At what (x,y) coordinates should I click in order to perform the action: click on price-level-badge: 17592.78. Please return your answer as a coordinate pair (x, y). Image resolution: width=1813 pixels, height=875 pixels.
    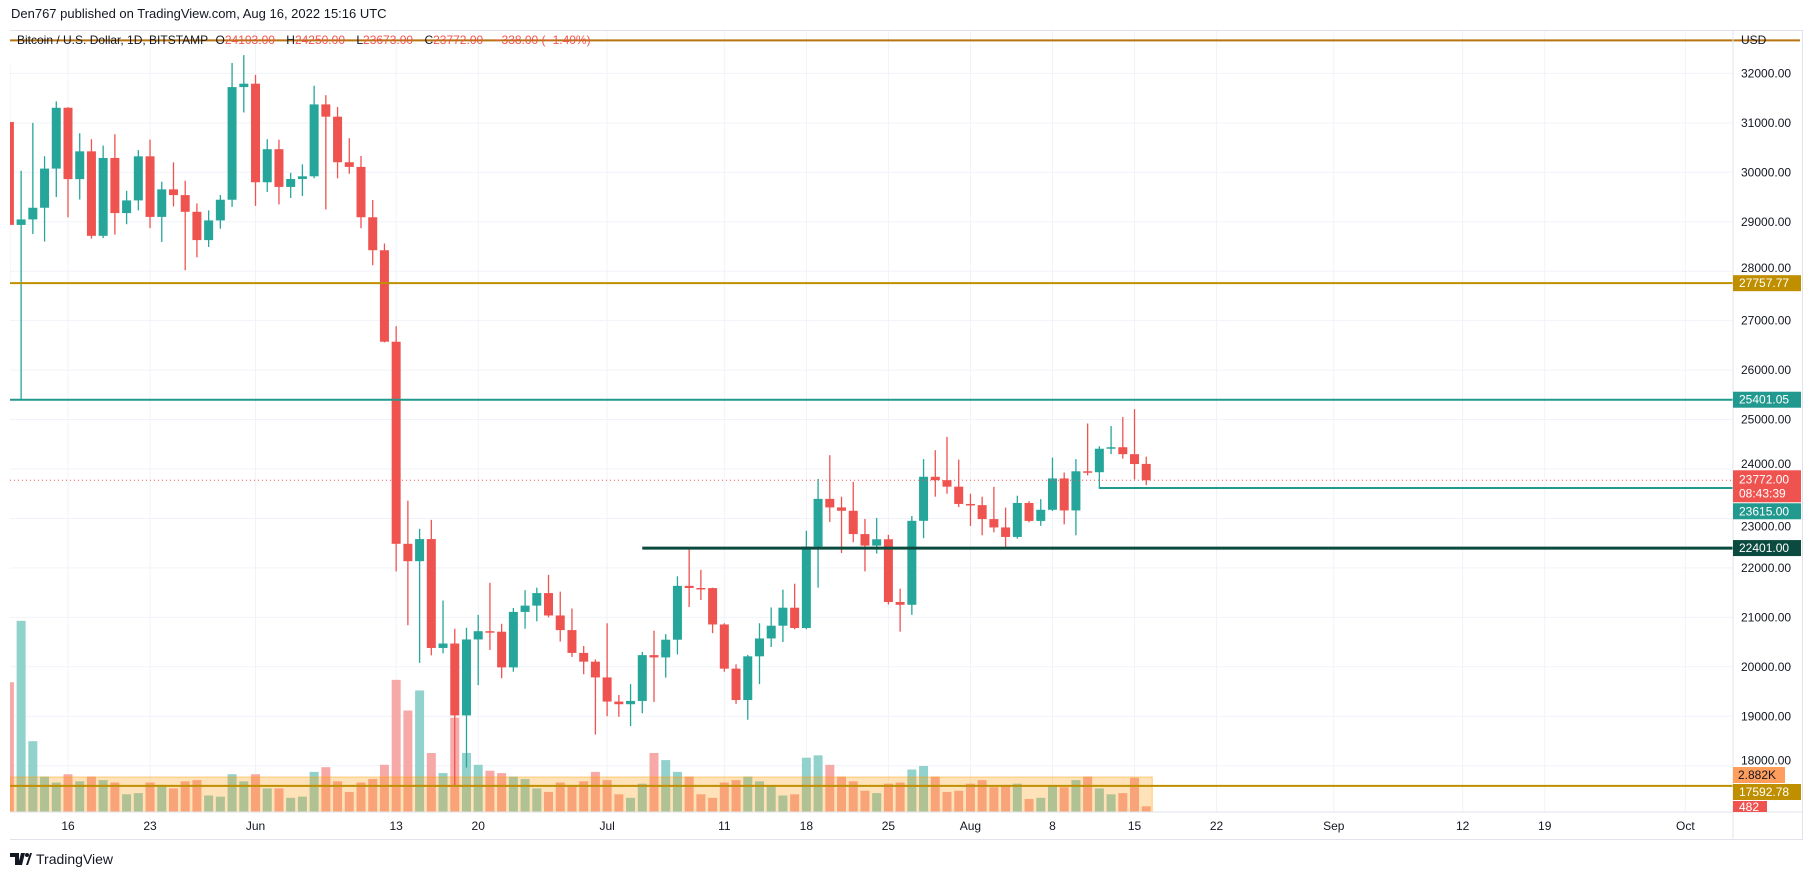
    Looking at the image, I should click on (1764, 792).